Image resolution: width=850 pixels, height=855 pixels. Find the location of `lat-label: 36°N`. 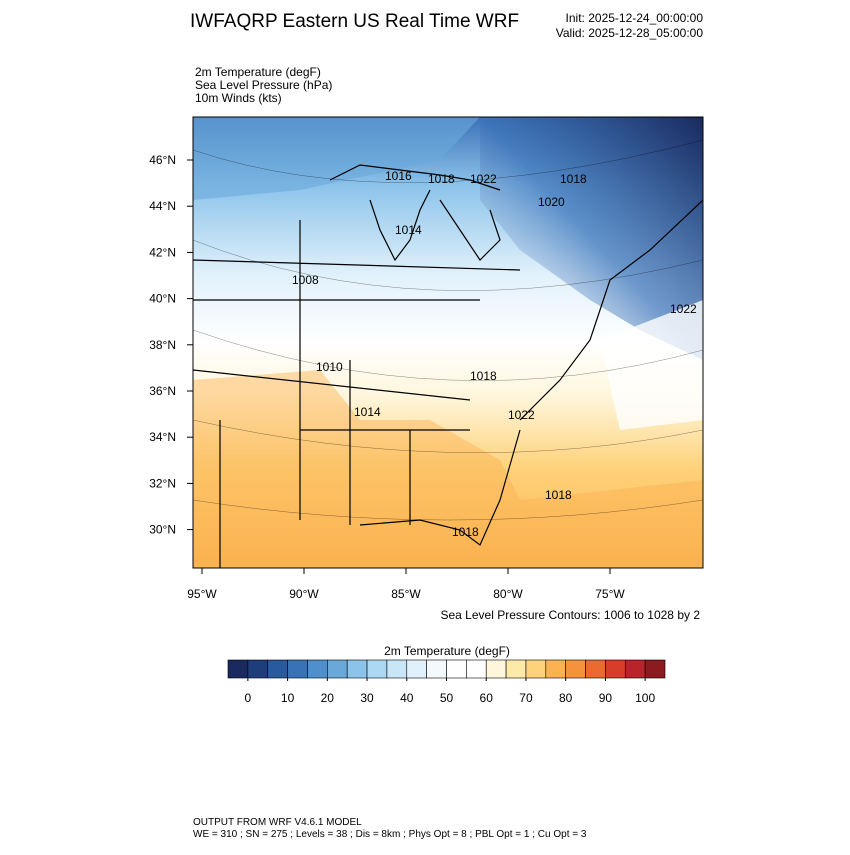

lat-label: 36°N is located at coordinates (162, 391).